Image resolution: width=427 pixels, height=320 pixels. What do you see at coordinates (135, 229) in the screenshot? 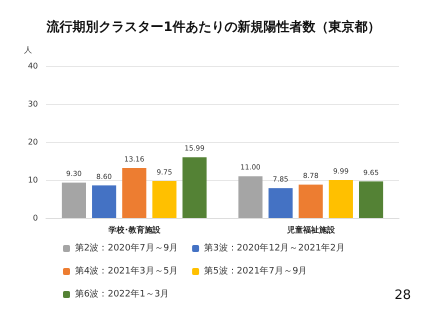
I see `x-tick-label: 学校･教育施設` at bounding box center [135, 229].